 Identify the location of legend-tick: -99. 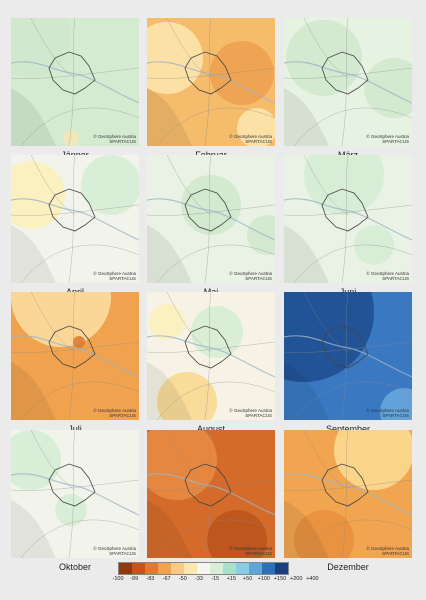
(134, 579).